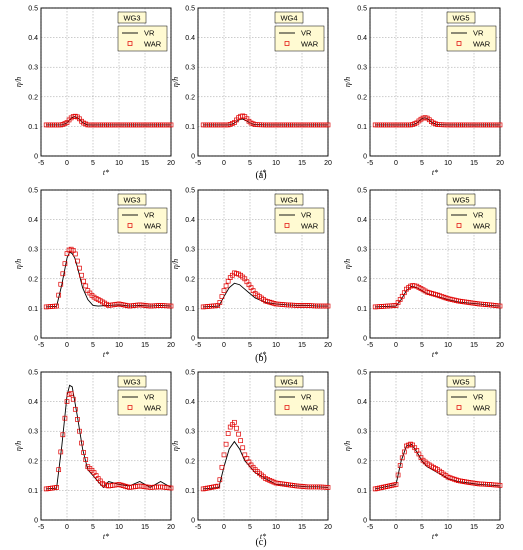 Image resolution: width=523 pixels, height=550 pixels. I want to click on gauge-title-box, so click(132, 381).